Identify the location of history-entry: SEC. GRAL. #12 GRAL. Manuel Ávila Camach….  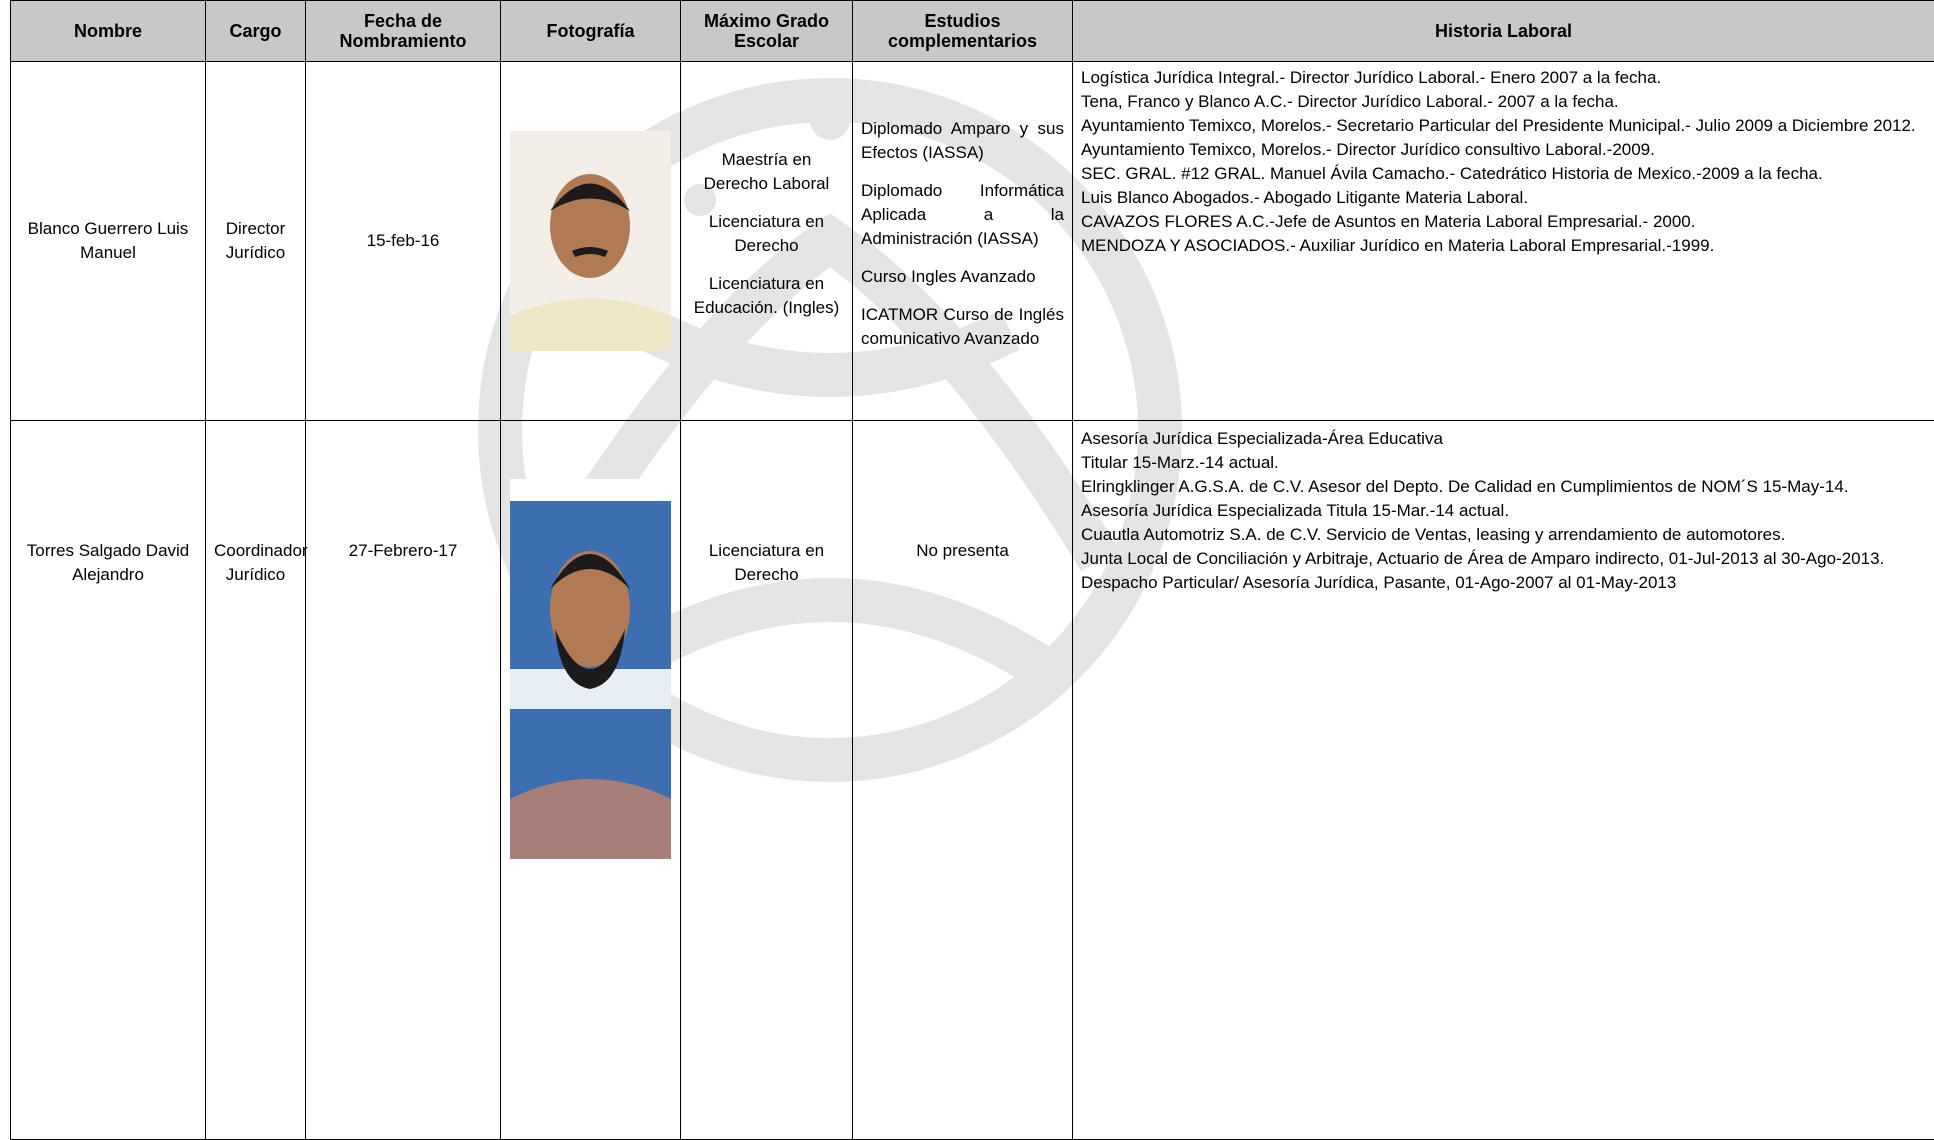
(1503, 174).